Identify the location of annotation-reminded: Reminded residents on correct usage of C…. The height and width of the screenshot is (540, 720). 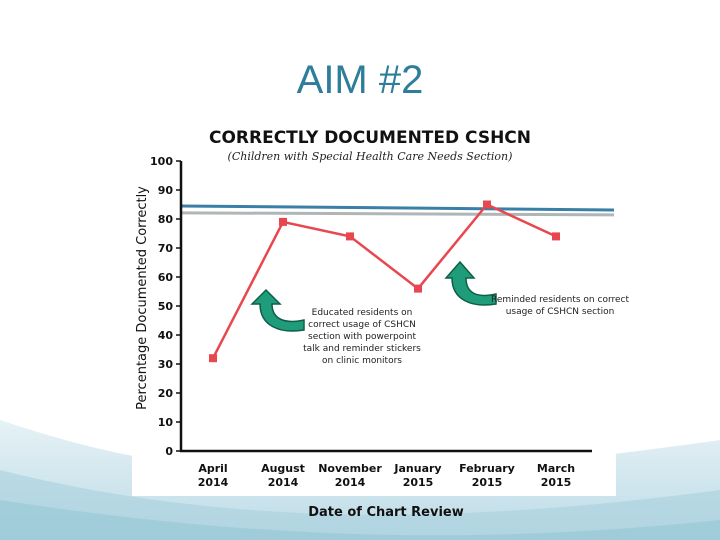
(536, 288).